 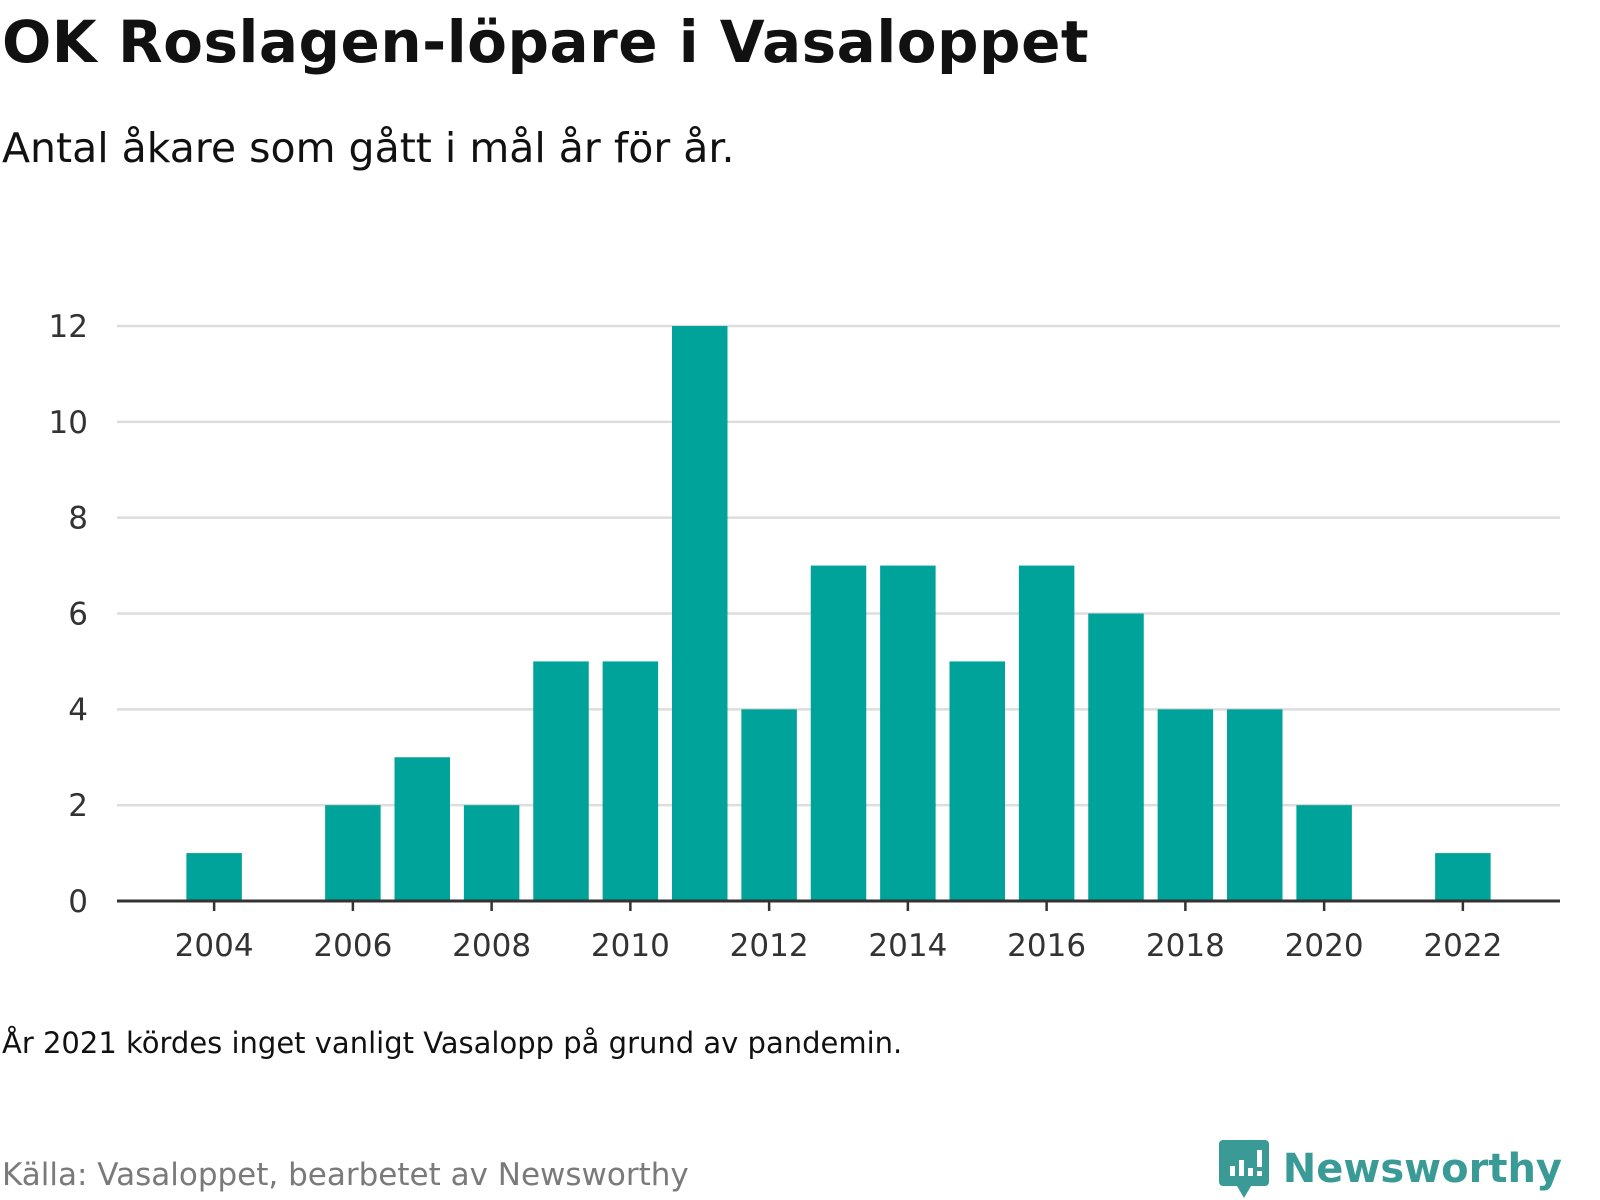 I want to click on newsworthy-logo-icon, so click(x=1243, y=1169).